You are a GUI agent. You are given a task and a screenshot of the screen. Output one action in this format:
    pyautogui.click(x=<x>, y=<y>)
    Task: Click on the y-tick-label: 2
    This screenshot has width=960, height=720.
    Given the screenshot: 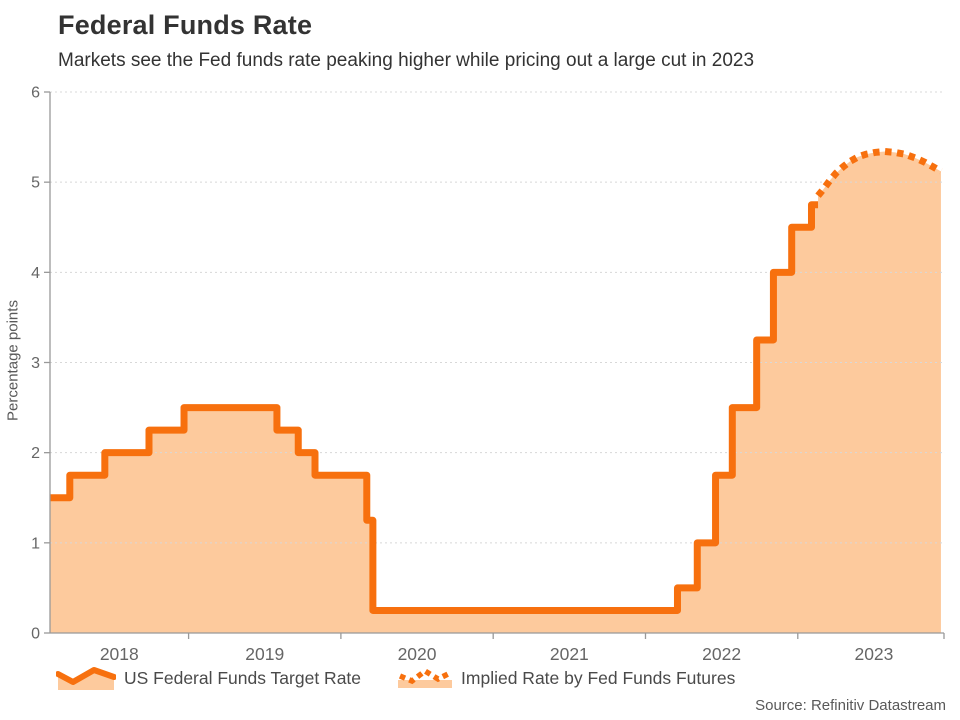 What is the action you would take?
    pyautogui.click(x=35, y=453)
    